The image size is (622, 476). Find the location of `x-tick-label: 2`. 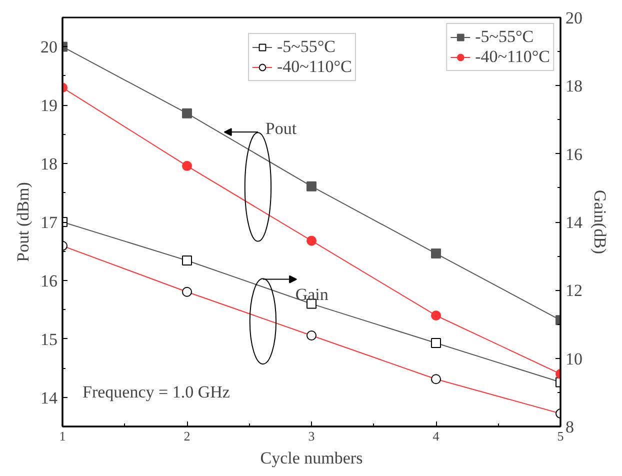

x-tick-label: 2 is located at coordinates (187, 436).